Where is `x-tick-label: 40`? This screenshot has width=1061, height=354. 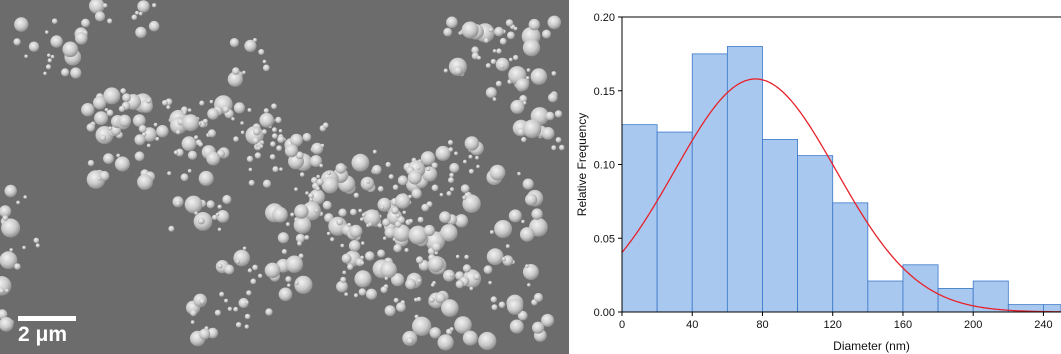 x-tick-label: 40 is located at coordinates (692, 325).